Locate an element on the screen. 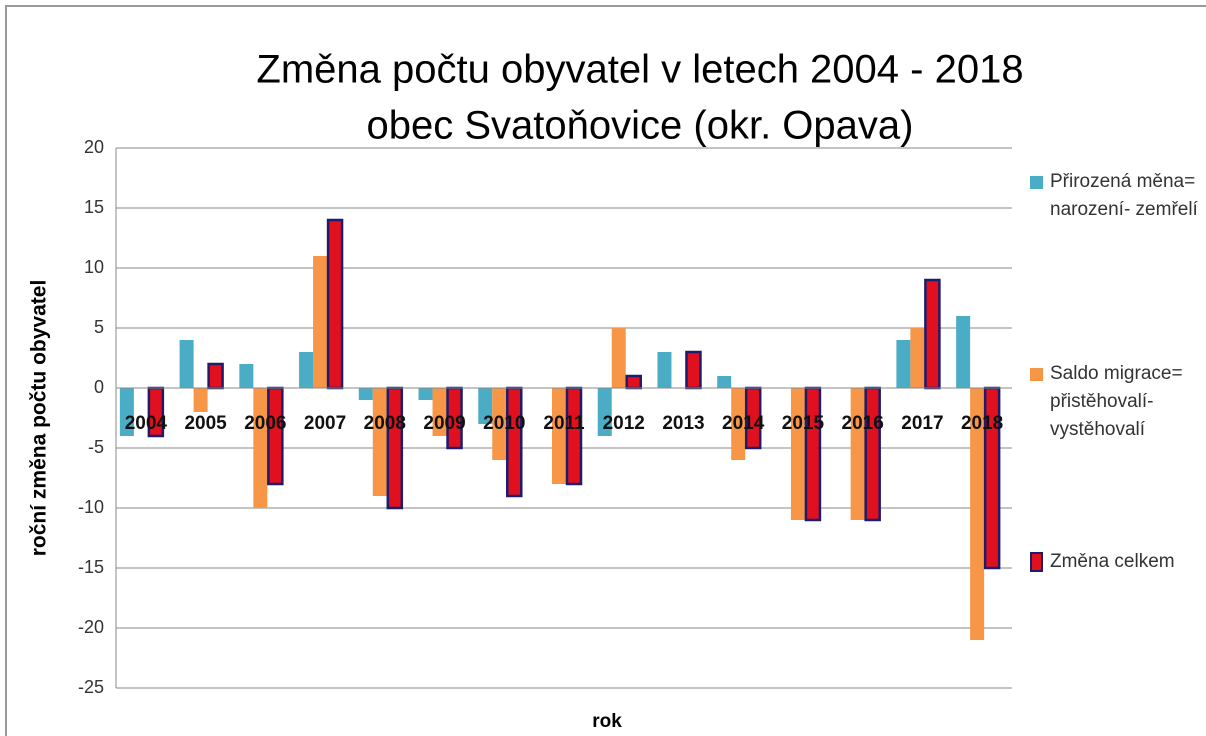 The width and height of the screenshot is (1206, 736). y-tick-label: -5 is located at coordinates (96, 447).